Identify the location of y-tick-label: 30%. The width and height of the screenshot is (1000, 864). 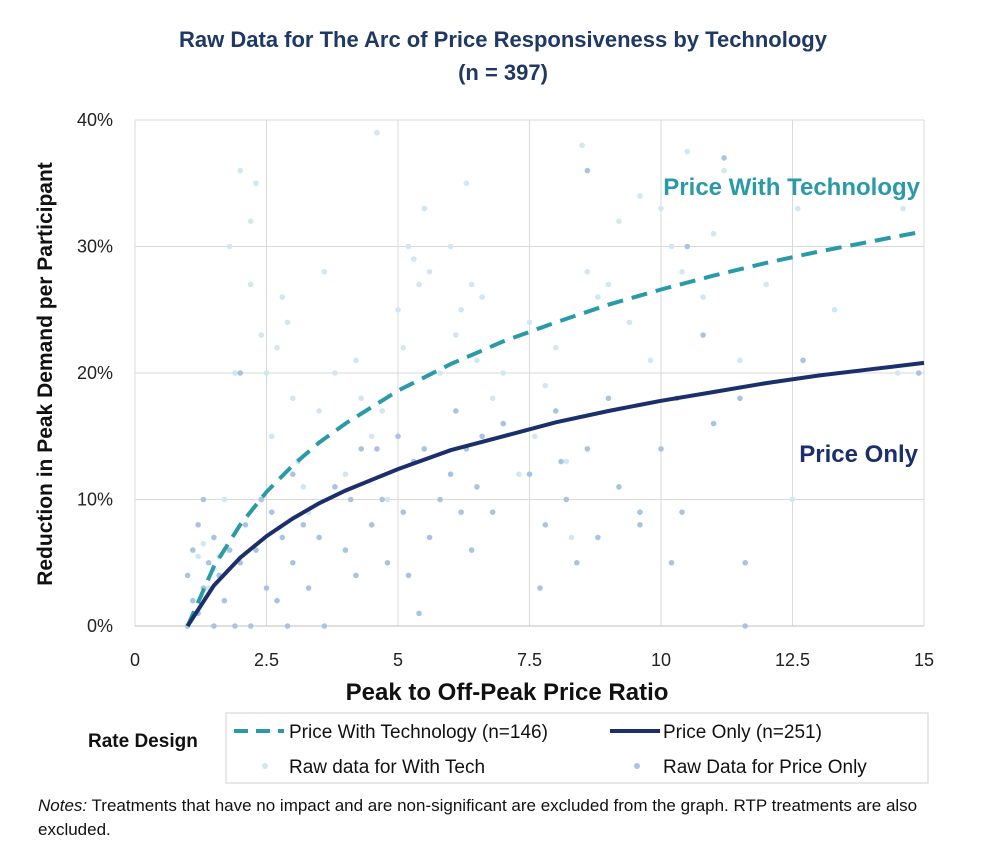
(95, 247).